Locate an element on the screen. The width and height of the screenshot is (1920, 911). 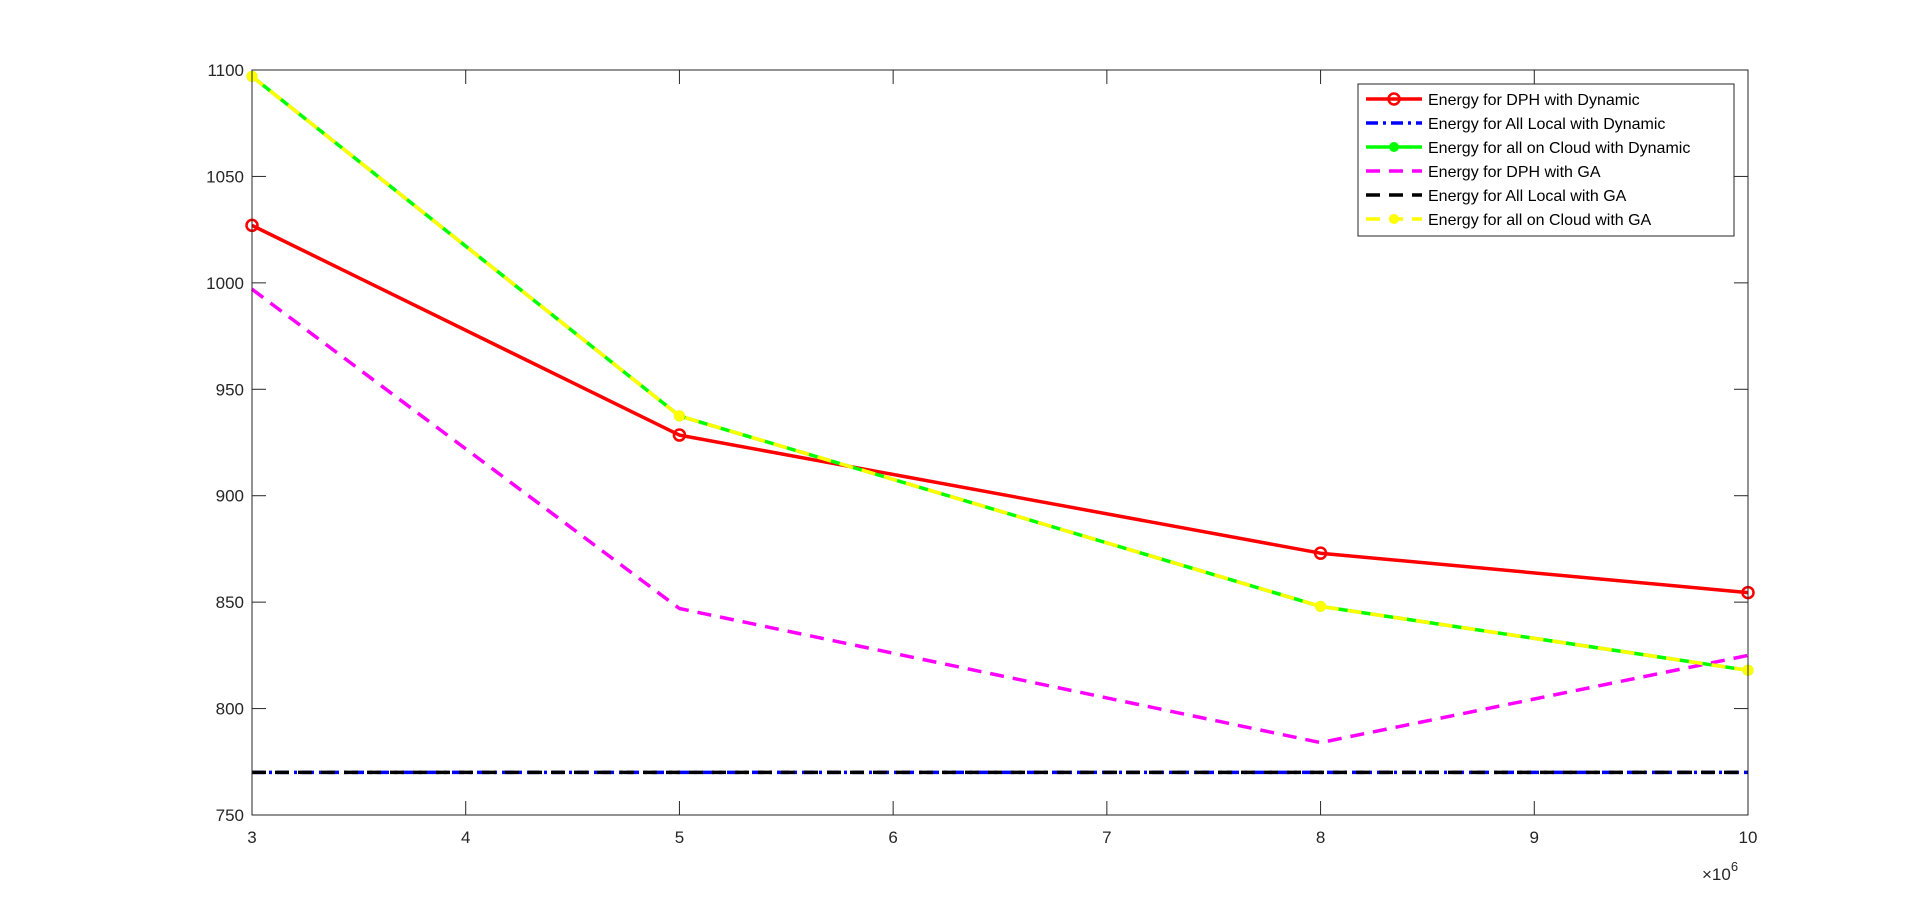
y-tick-label: 1000 is located at coordinates (225, 283).